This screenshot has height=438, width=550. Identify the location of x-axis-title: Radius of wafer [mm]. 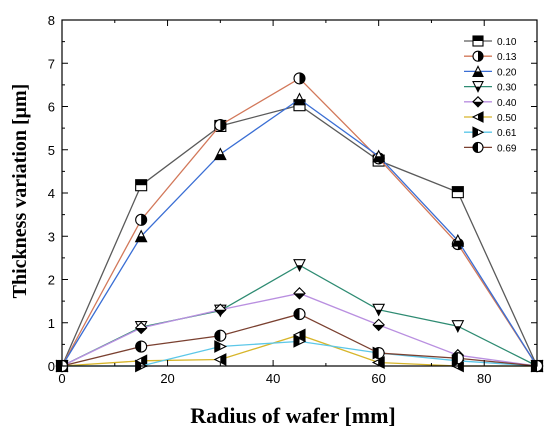
(293, 415).